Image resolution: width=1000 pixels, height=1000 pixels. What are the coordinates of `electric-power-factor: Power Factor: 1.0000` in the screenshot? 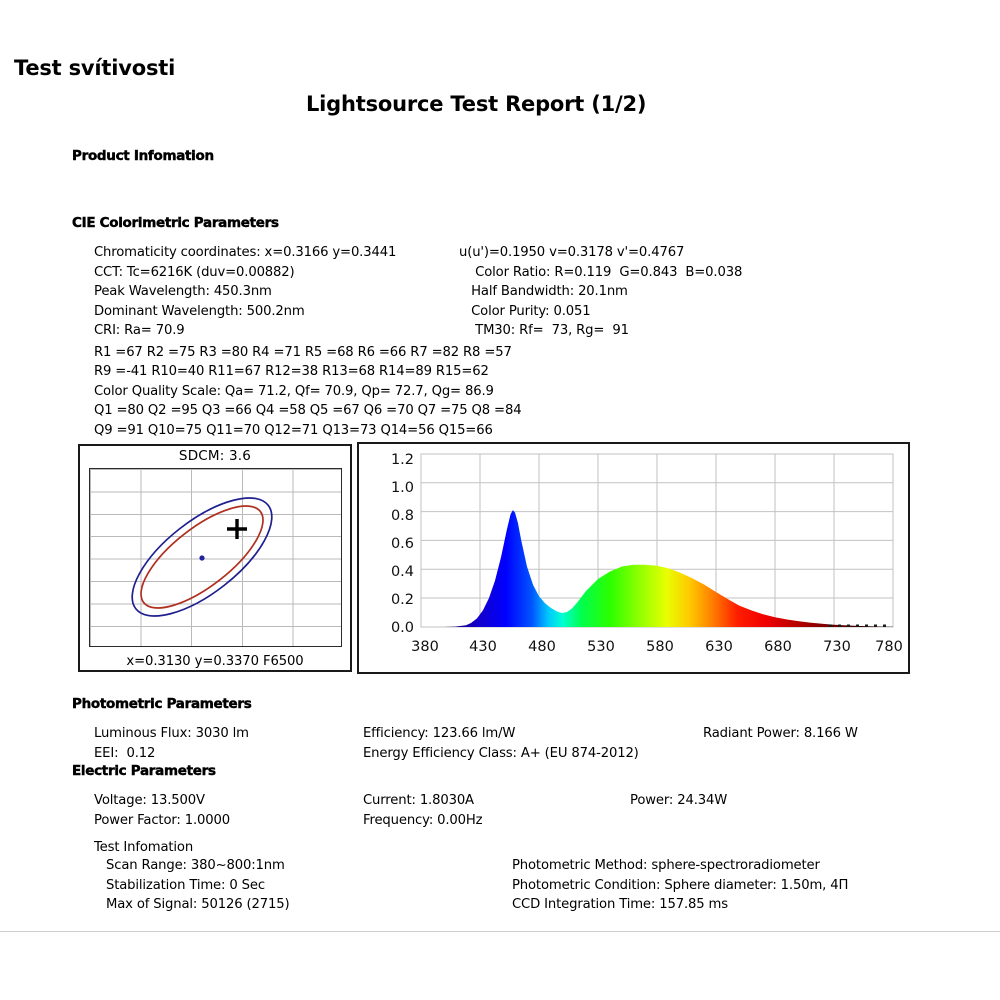 It's located at (162, 820).